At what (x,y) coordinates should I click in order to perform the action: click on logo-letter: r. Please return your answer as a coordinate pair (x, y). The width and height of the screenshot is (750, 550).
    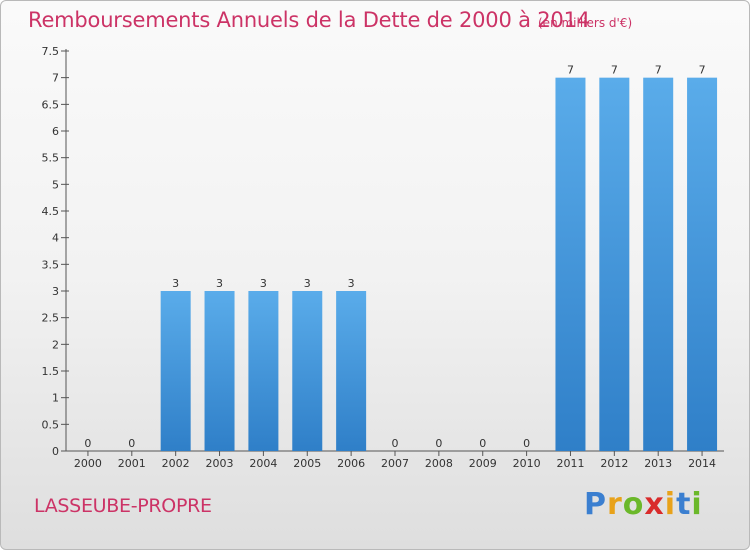
    Looking at the image, I should click on (615, 504).